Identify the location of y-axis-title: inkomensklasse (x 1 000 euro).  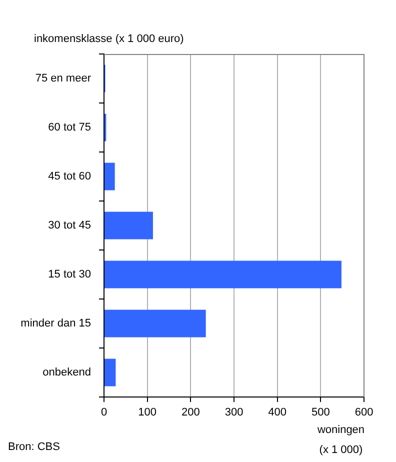
(109, 39).